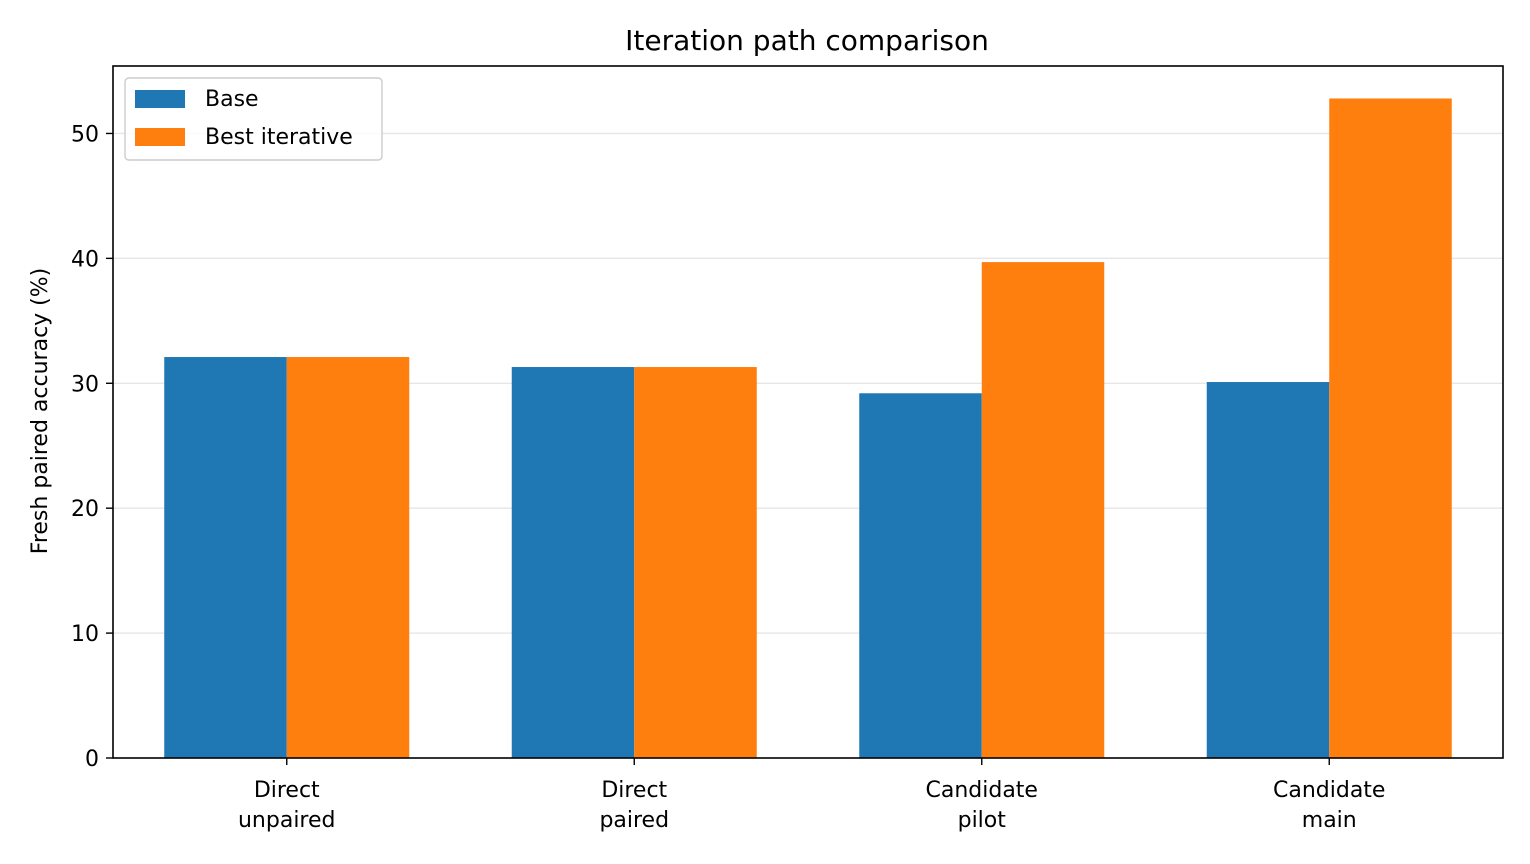 This screenshot has height=864, width=1530. What do you see at coordinates (85, 509) in the screenshot?
I see `y-tick-label: 20` at bounding box center [85, 509].